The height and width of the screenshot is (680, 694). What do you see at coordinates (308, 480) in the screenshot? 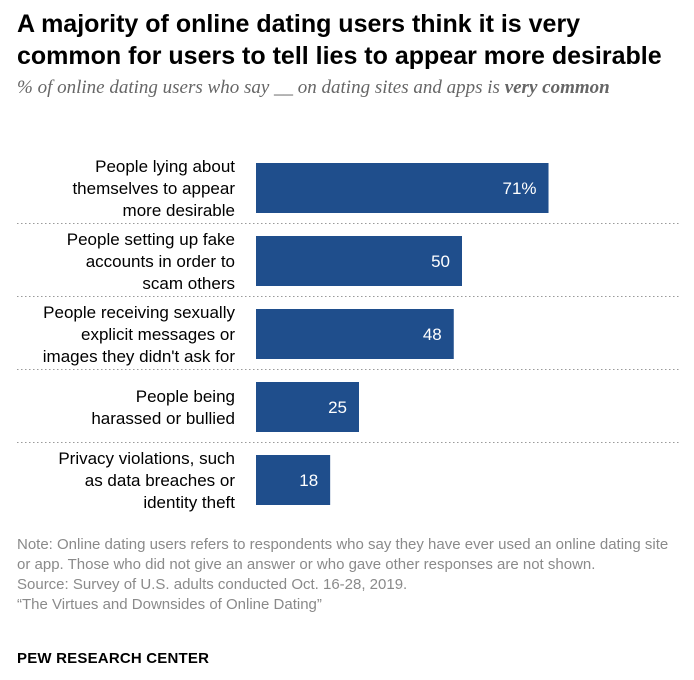
I see `bar-value-label: 18` at bounding box center [308, 480].